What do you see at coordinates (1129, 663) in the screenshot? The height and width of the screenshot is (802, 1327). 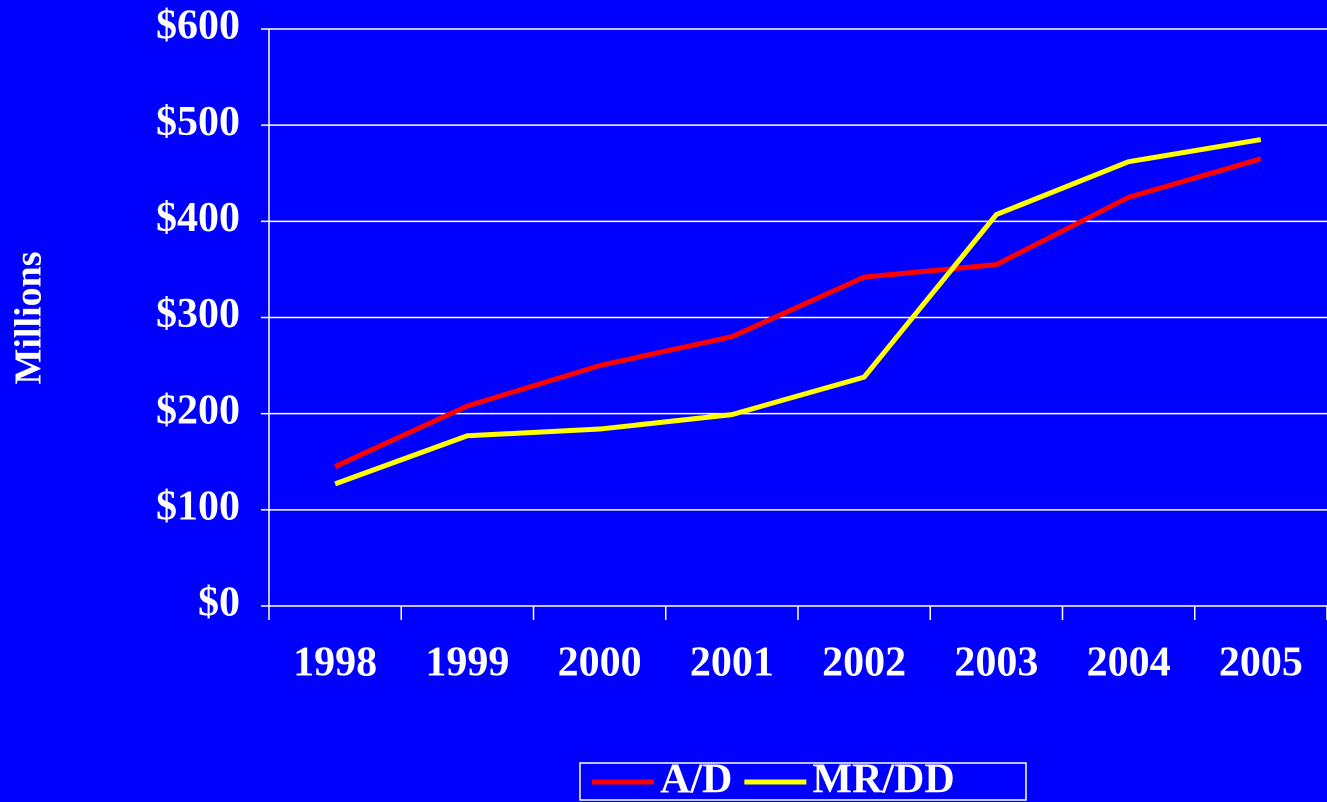 I see `x-tick-label: 2004` at bounding box center [1129, 663].